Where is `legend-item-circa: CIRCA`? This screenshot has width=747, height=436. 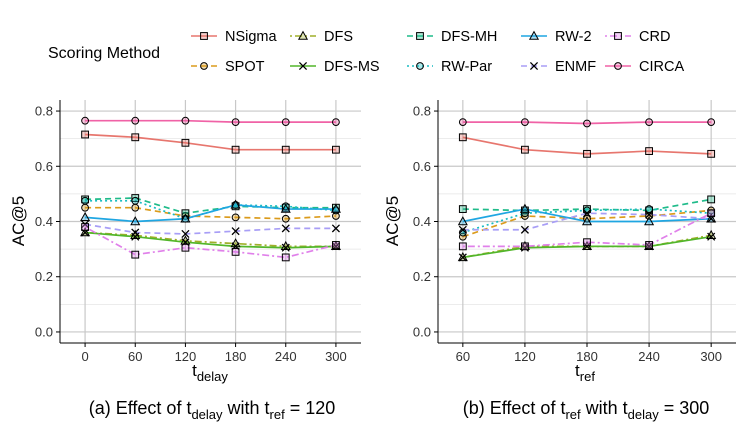
legend-item-circa: CIRCA is located at coordinates (644, 67).